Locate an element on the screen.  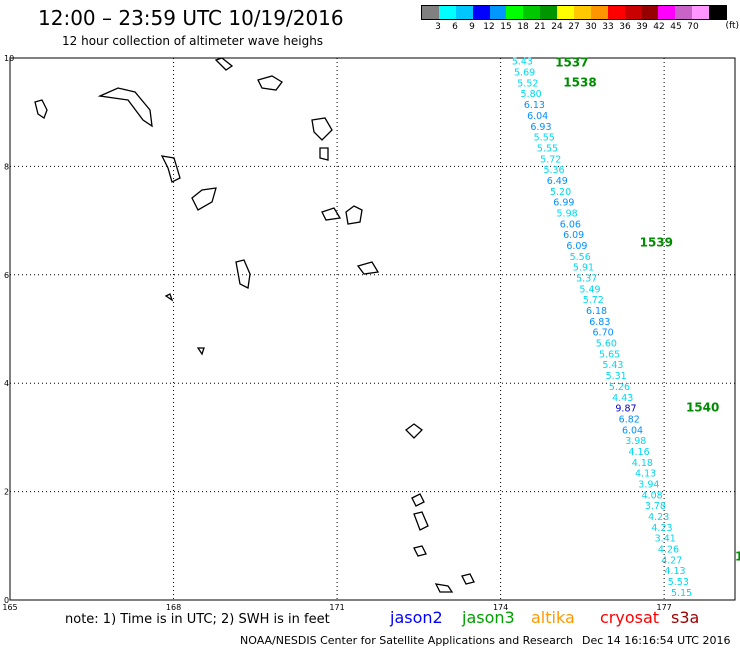
color-legend: 3 6 9 12 15 18 21 24 27 30 33 36 39 42 45 70 (ft) is located at coordinates (580, 18).